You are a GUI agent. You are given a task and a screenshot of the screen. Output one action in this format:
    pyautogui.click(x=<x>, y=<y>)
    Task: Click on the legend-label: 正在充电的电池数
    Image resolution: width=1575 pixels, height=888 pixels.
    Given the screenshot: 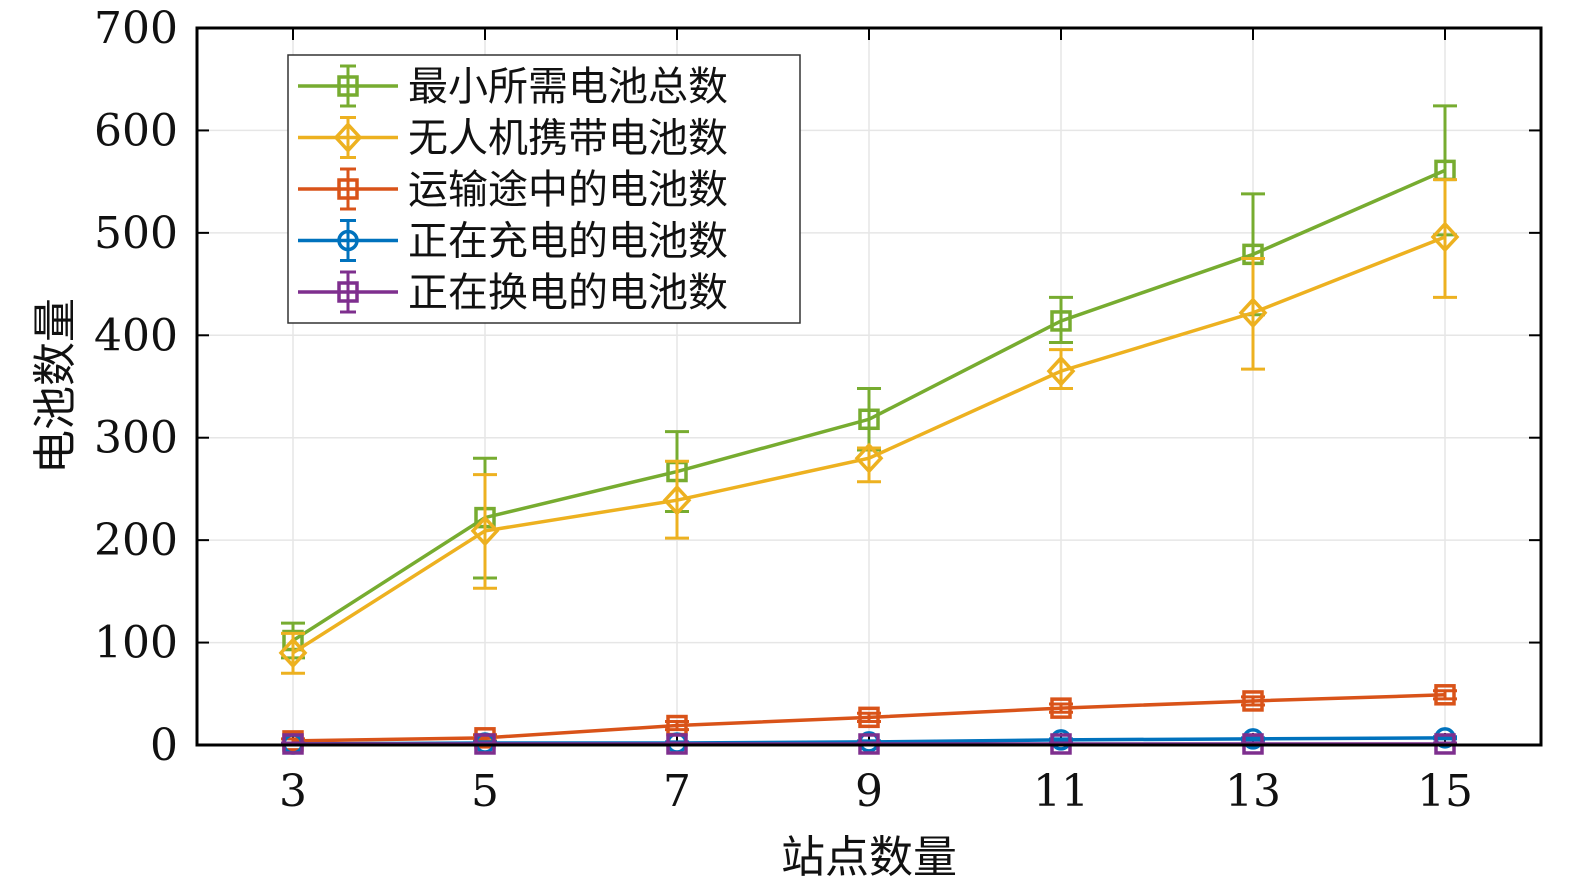 What is the action you would take?
    pyautogui.click(x=568, y=242)
    